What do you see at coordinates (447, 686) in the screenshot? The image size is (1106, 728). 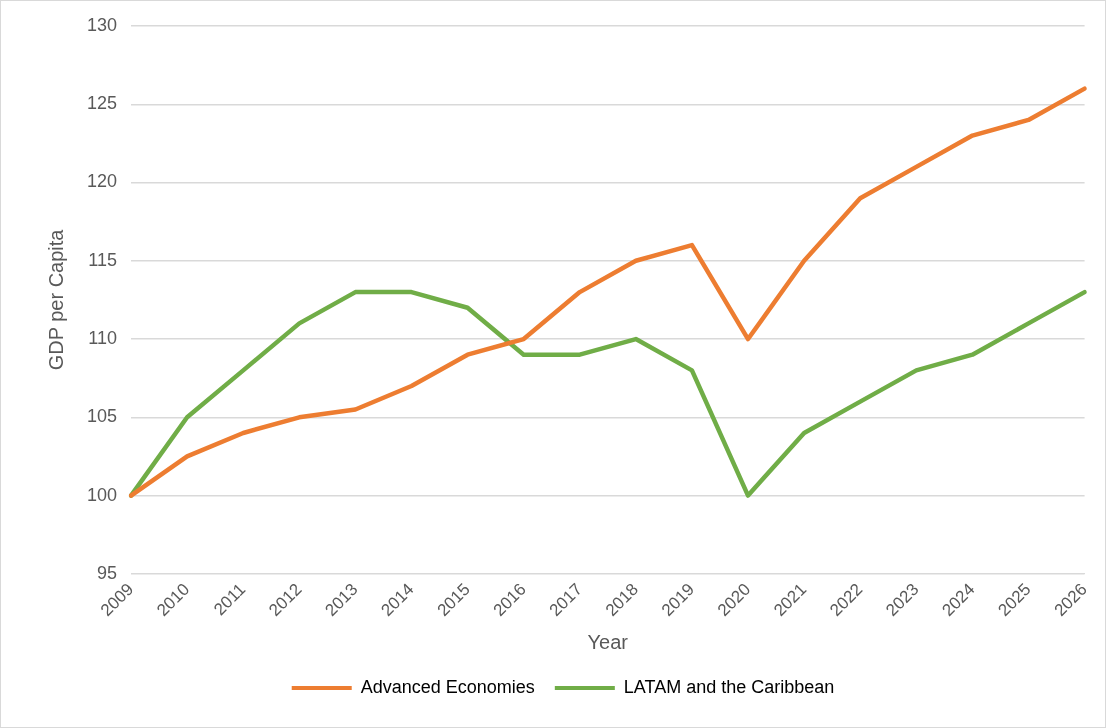 I see `legend-label: Advanced Economies` at bounding box center [447, 686].